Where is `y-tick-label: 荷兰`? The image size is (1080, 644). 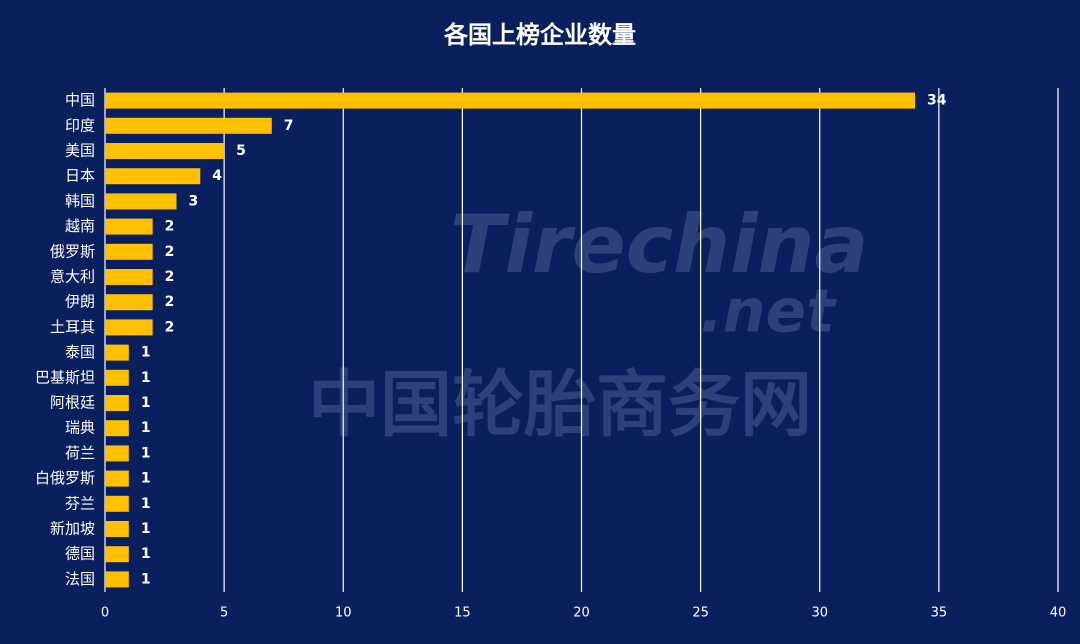
y-tick-label: 荷兰 is located at coordinates (80, 453).